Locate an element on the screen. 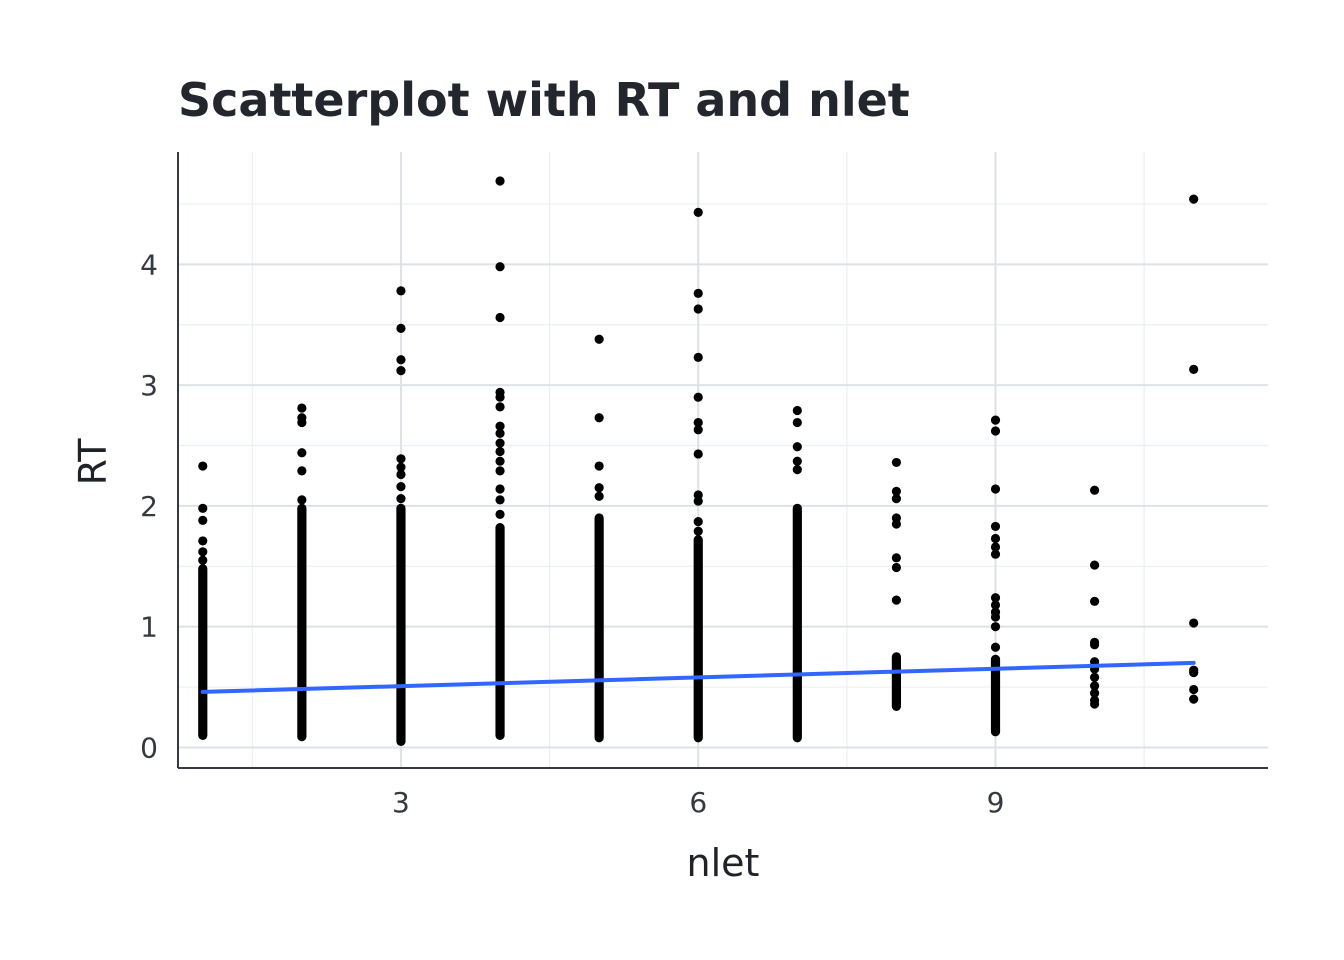 This screenshot has height=960, width=1344. x-tick-label-2: 9 is located at coordinates (996, 802).